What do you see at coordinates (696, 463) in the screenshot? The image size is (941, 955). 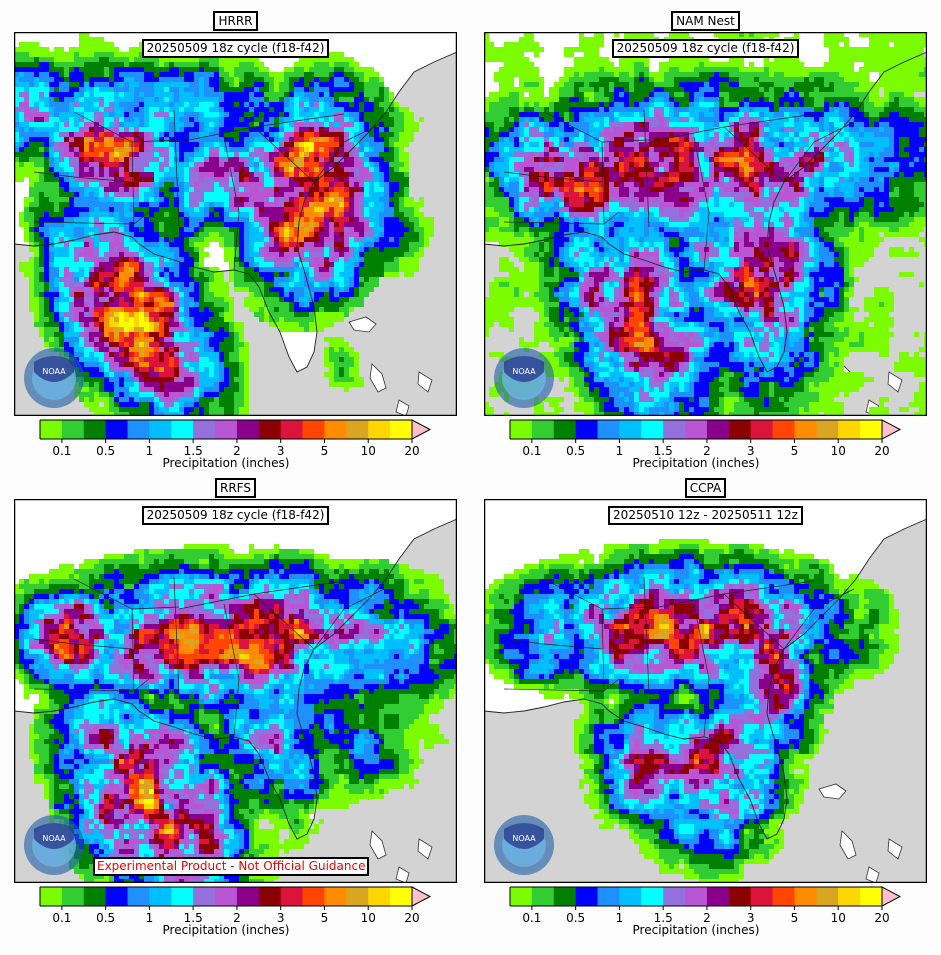 I see `colorbar-label: Precipitation (inches)` at bounding box center [696, 463].